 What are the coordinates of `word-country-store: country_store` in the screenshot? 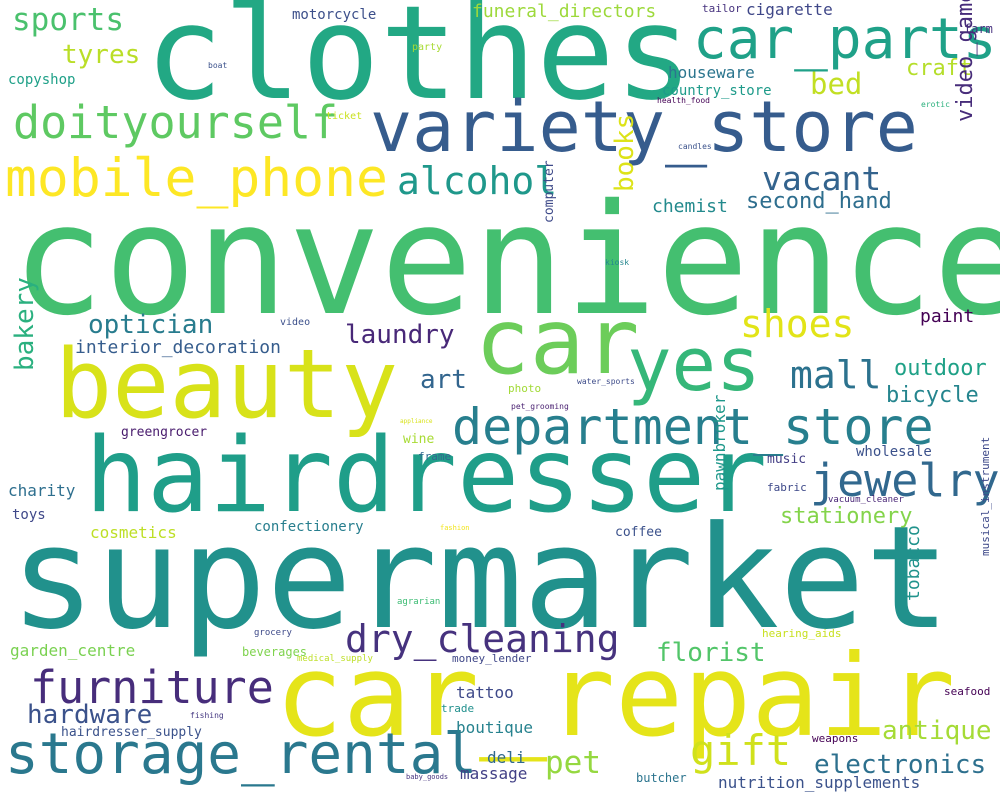 It's located at (717, 91).